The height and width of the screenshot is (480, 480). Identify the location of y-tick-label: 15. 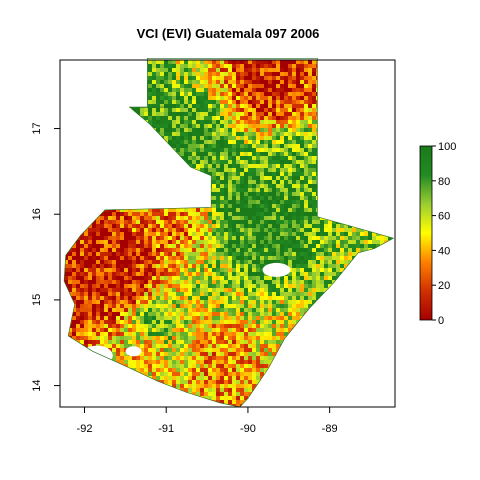
(37, 300).